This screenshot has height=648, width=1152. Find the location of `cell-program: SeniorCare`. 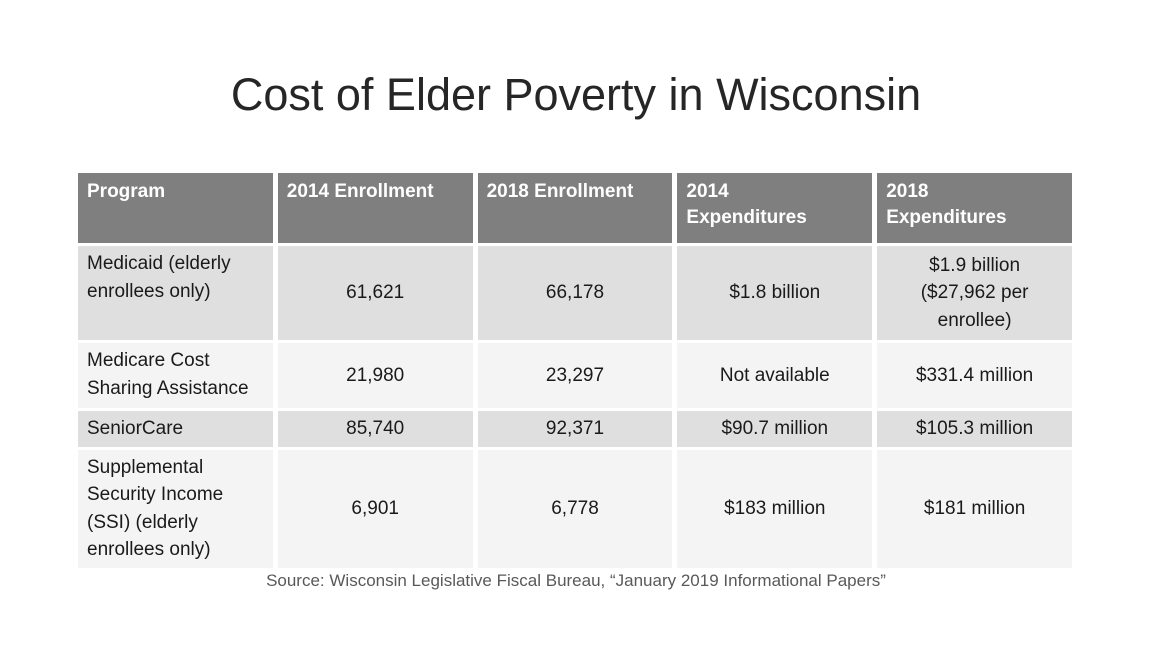

cell-program: SeniorCare is located at coordinates (175, 429).